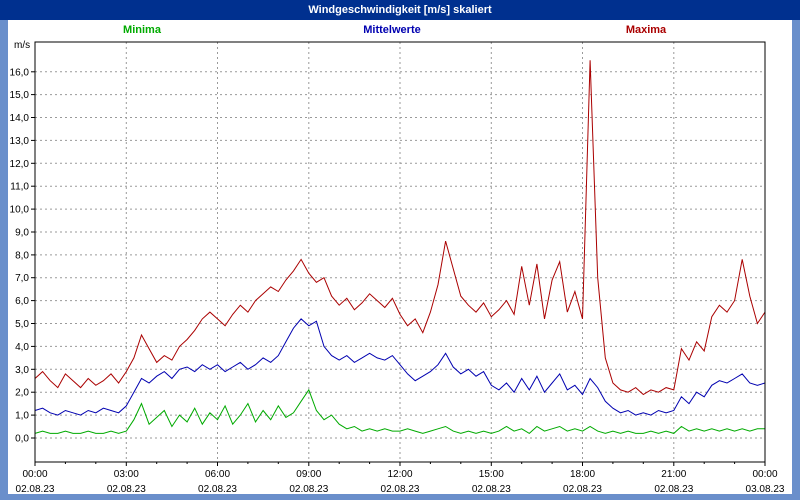 This screenshot has width=800, height=500. What do you see at coordinates (22, 370) in the screenshot?
I see `y-tick-label: 3,0` at bounding box center [22, 370].